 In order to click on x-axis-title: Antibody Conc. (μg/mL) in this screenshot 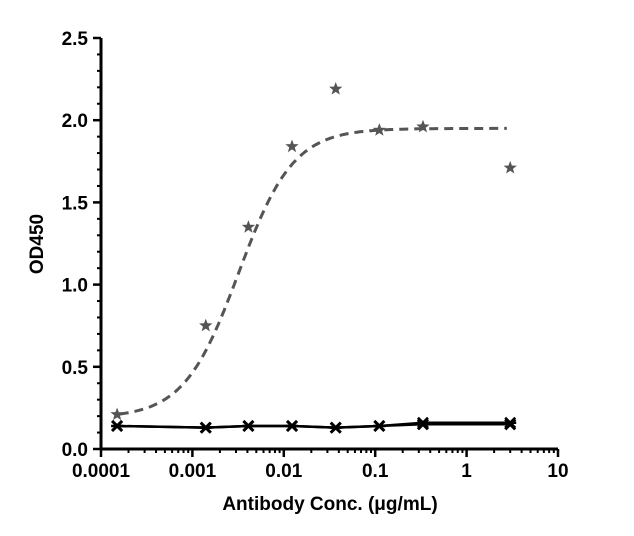, I will do `click(329, 504)`.